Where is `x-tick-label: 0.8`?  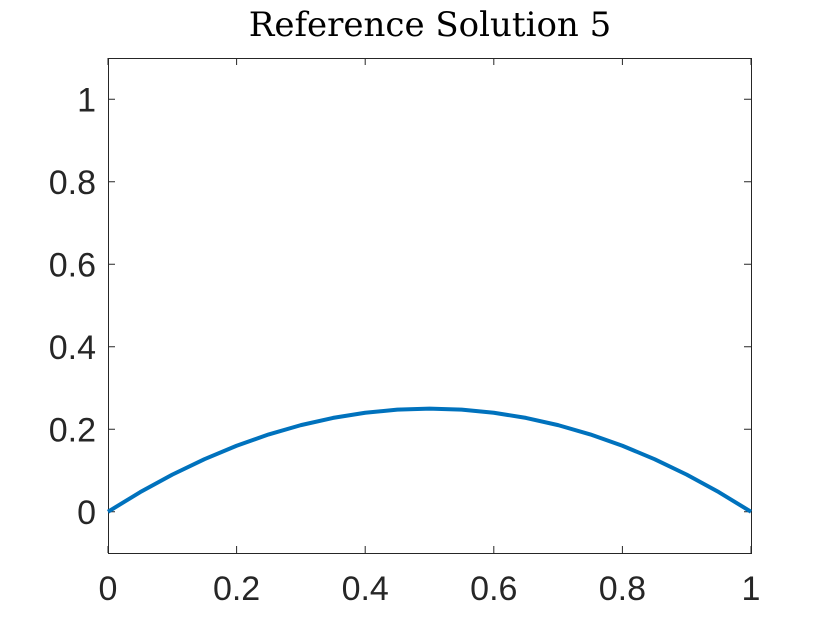
x-tick-label: 0.8 is located at coordinates (622, 589).